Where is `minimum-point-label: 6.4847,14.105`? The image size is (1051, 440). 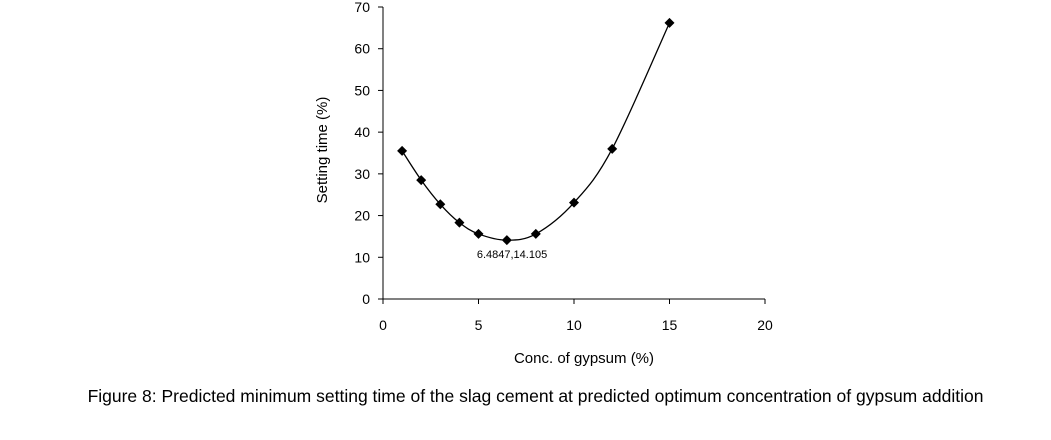
minimum-point-label: 6.4847,14.105 is located at coordinates (512, 255).